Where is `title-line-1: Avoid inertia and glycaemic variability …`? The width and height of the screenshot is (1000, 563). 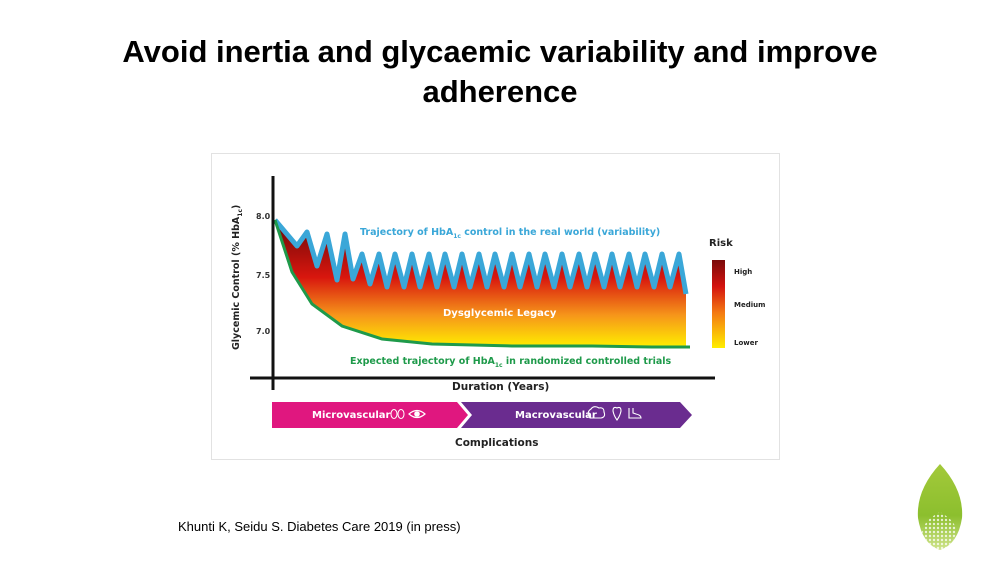
title-line-1: Avoid inertia and glycaemic variability … is located at coordinates (500, 51).